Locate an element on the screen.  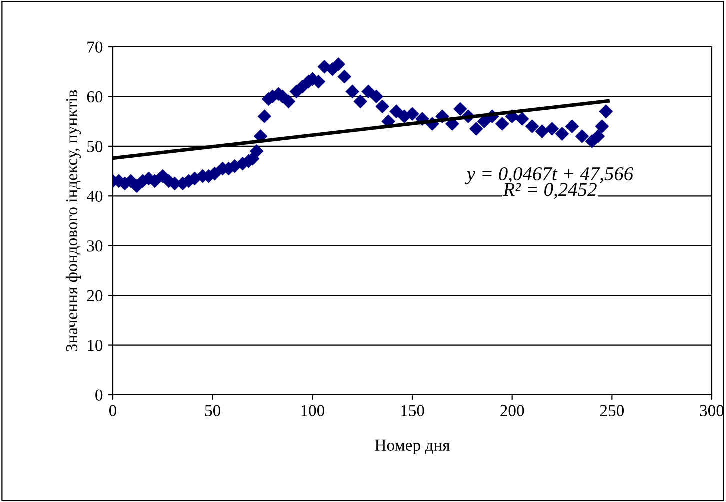
x-tick-label: 200 is located at coordinates (512, 410).